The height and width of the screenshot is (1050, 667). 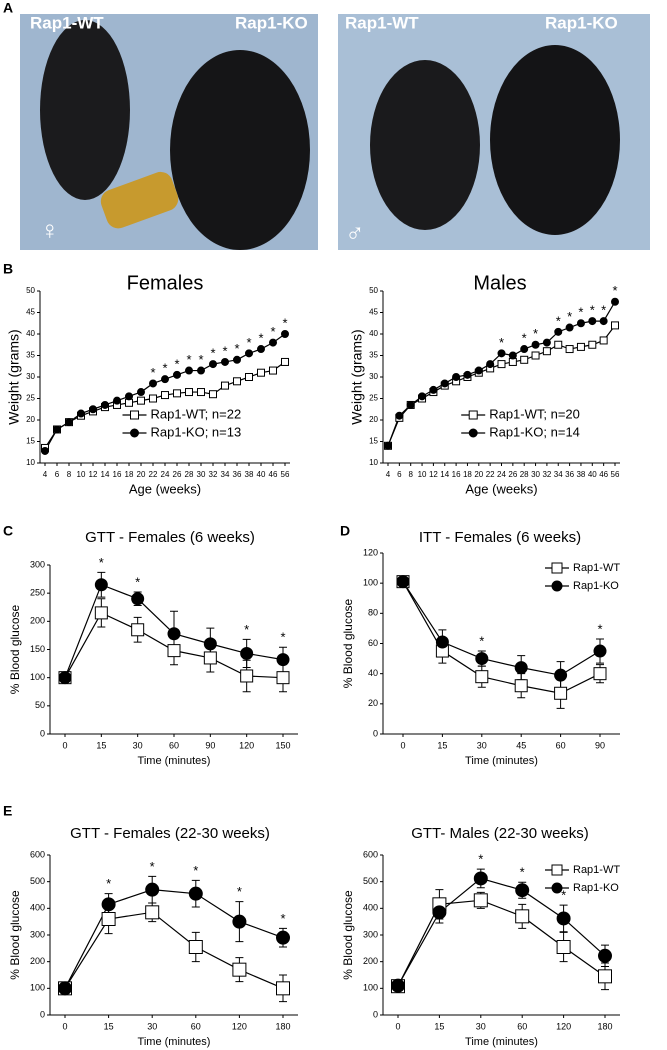 I want to click on y-tick-label: 30, so click(x=30, y=376).